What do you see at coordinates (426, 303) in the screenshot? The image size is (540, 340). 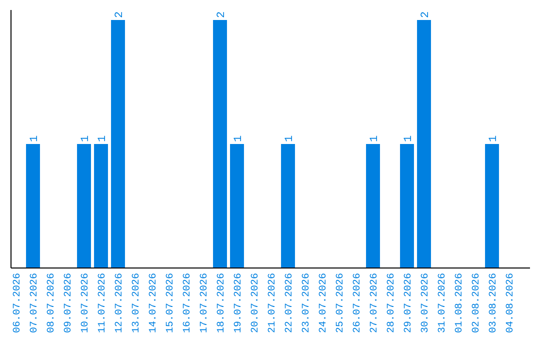 I see `x-tick-label: 30.07.2026` at bounding box center [426, 303].